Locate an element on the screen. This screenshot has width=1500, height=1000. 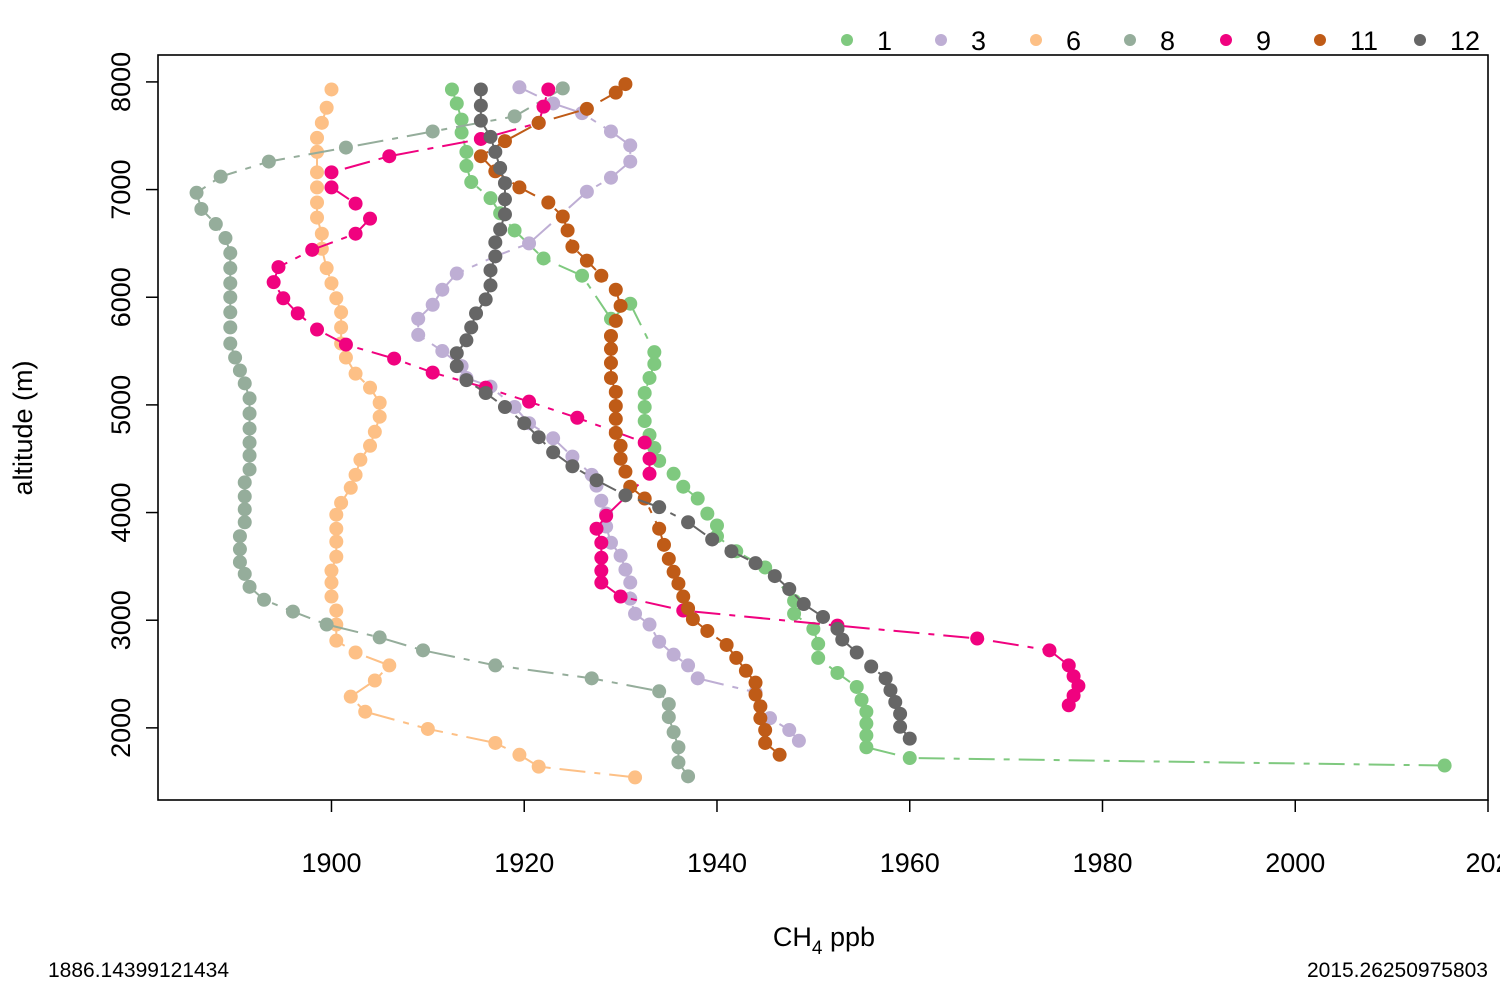
x-axis-label-subscript: 4 is located at coordinates (817, 948).